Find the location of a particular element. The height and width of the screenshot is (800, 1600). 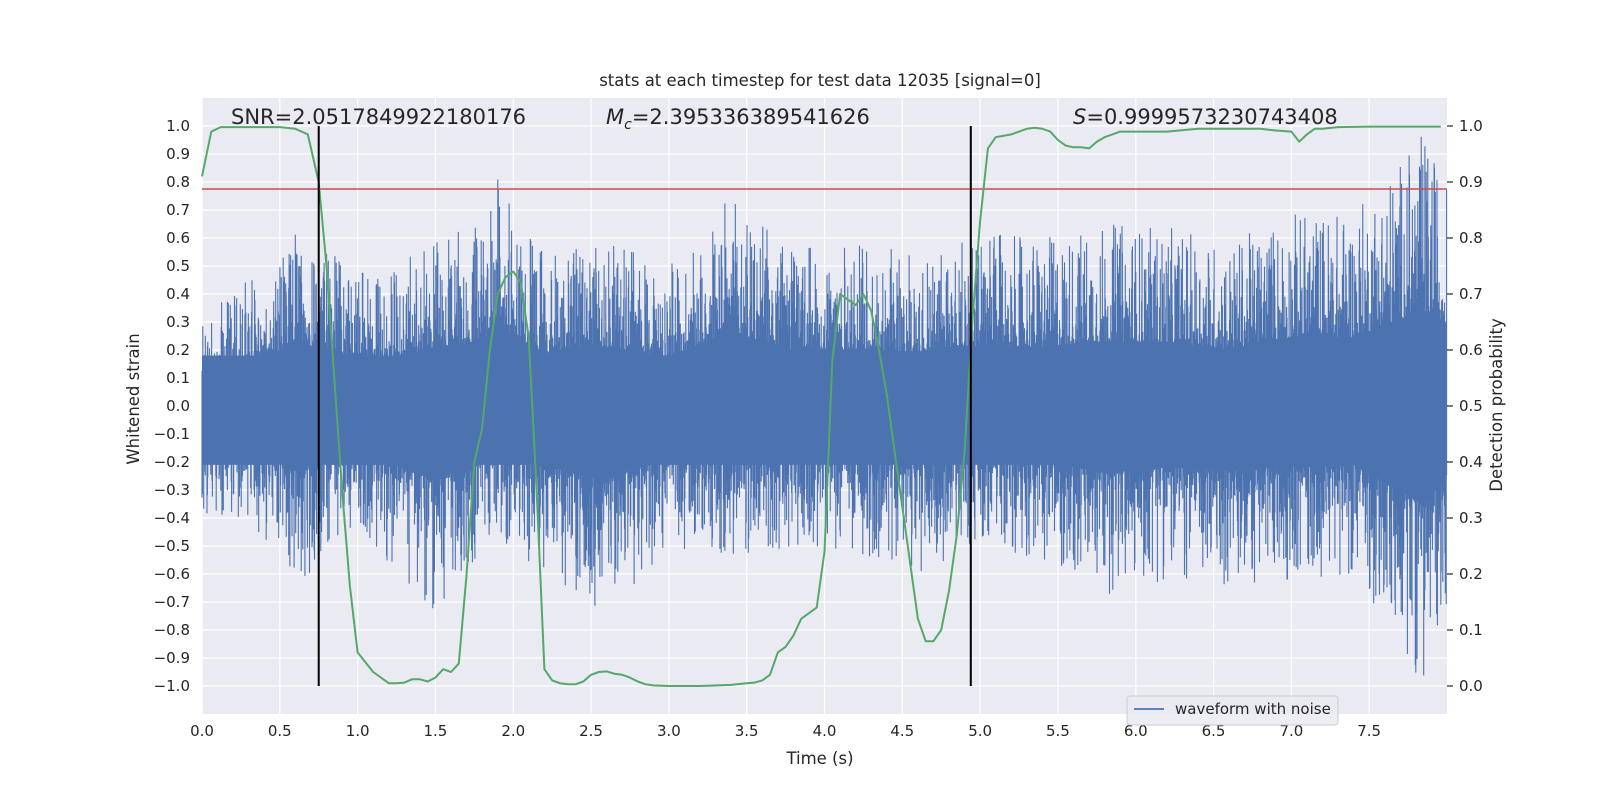

y-tick-label: 0.2 is located at coordinates (178, 350).